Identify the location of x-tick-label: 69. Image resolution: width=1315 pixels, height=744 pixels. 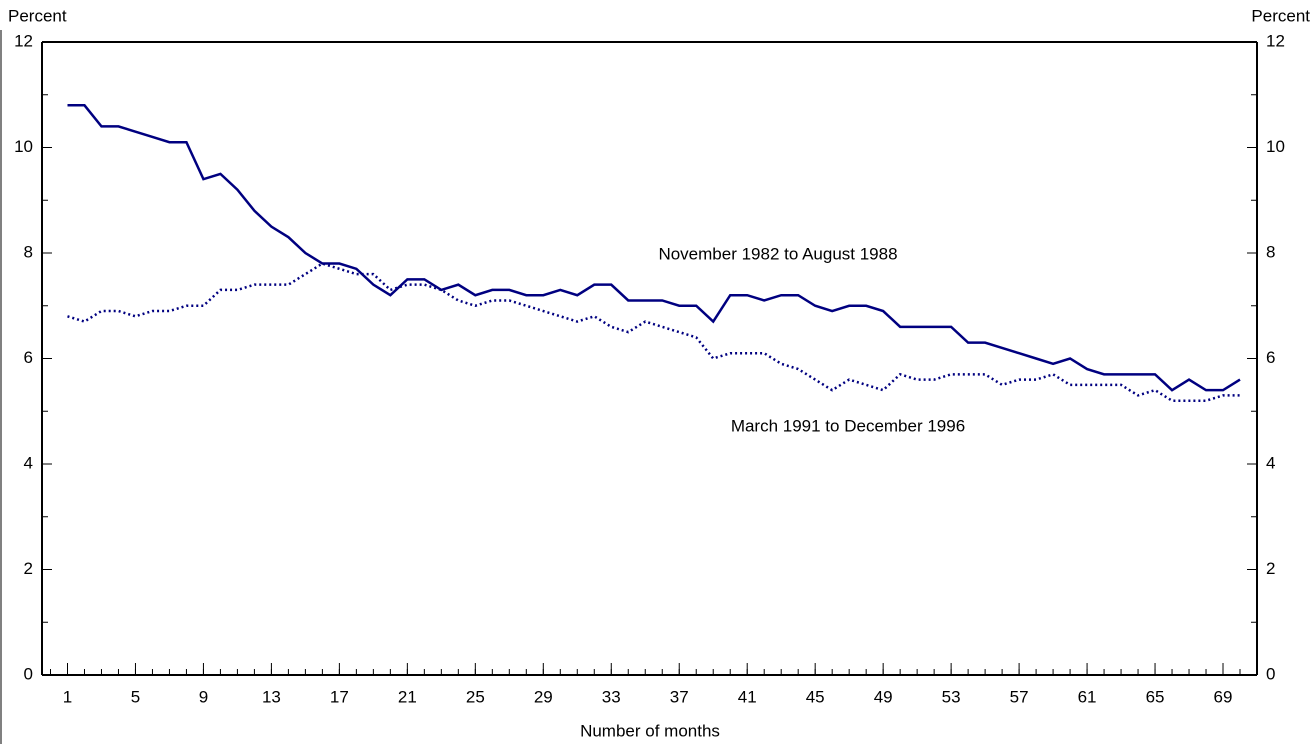
(1223, 696).